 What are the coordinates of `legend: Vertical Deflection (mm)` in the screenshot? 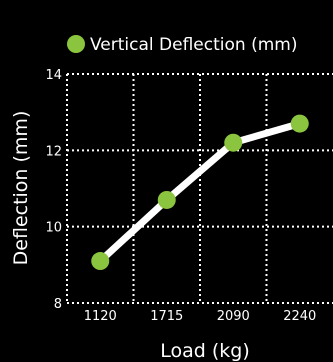 It's located at (182, 45).